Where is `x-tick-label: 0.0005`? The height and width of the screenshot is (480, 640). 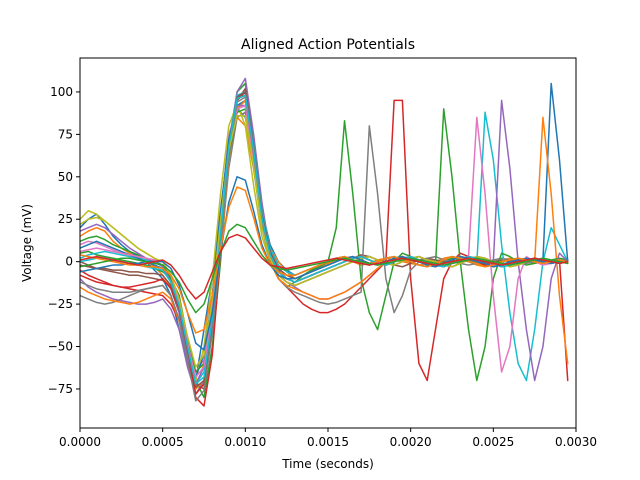
x-tick-label: 0.0005 is located at coordinates (163, 442).